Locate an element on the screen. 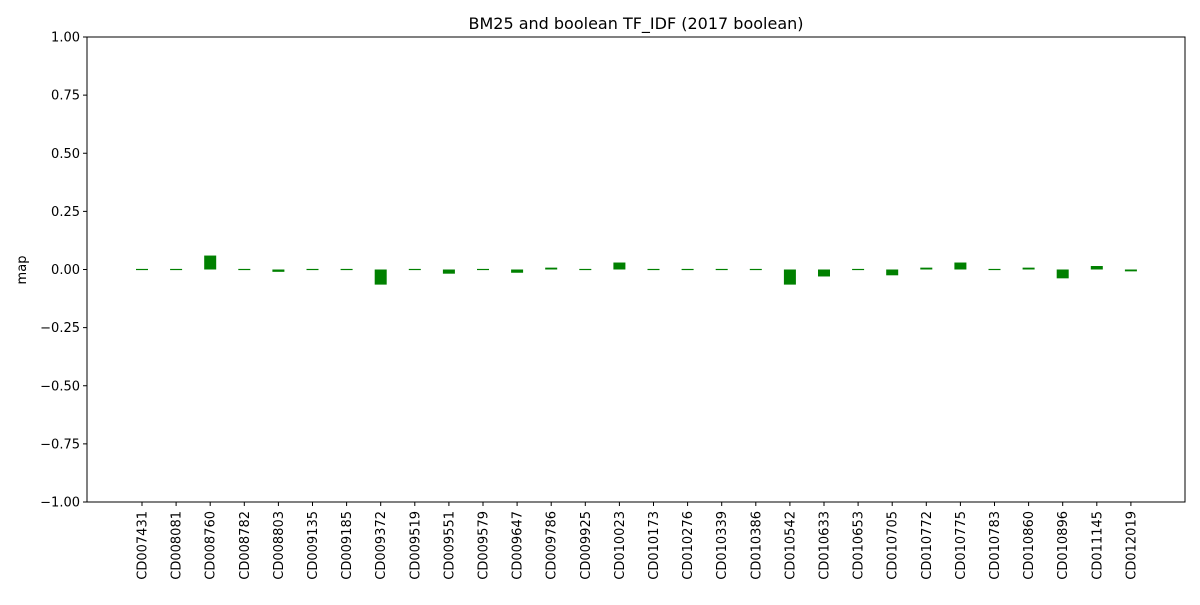  x-tick-label: CD010783 is located at coordinates (995, 545).